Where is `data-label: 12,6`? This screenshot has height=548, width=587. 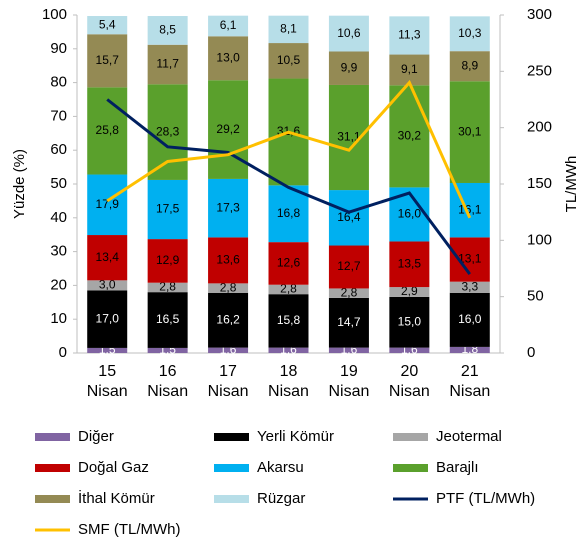
data-label: 12,6 is located at coordinates (289, 263).